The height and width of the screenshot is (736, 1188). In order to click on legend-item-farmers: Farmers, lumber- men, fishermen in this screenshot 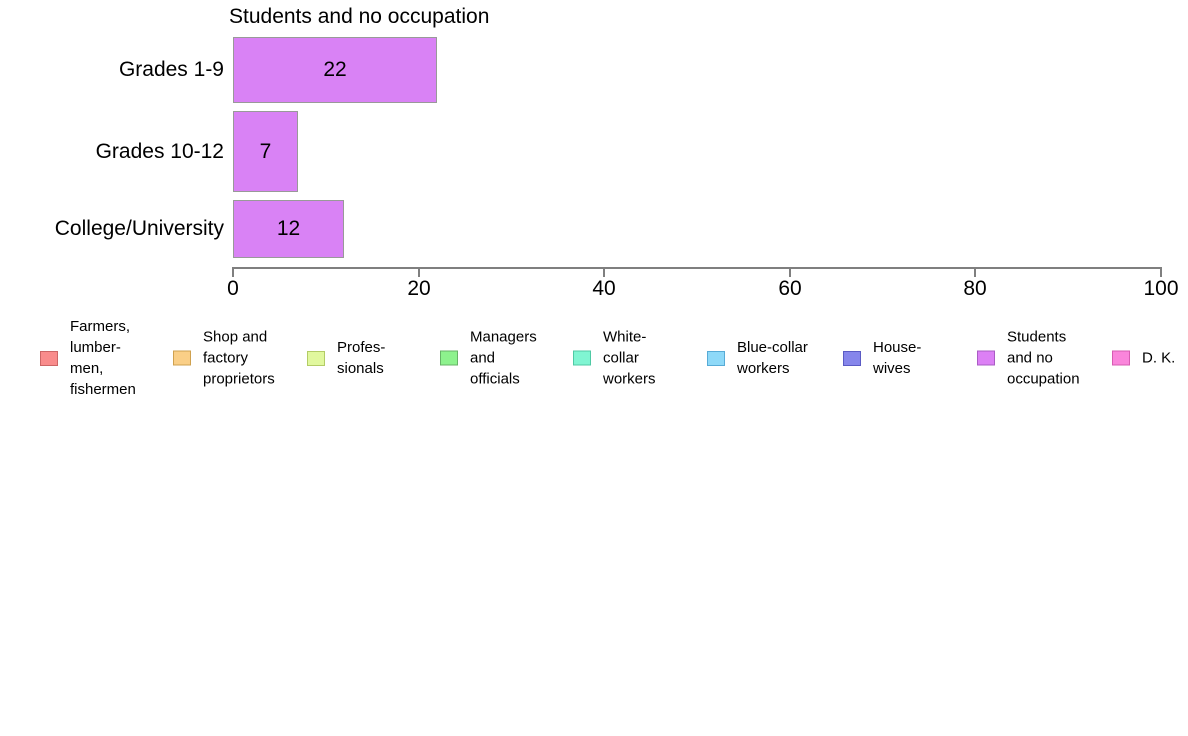, I will do `click(88, 358)`.